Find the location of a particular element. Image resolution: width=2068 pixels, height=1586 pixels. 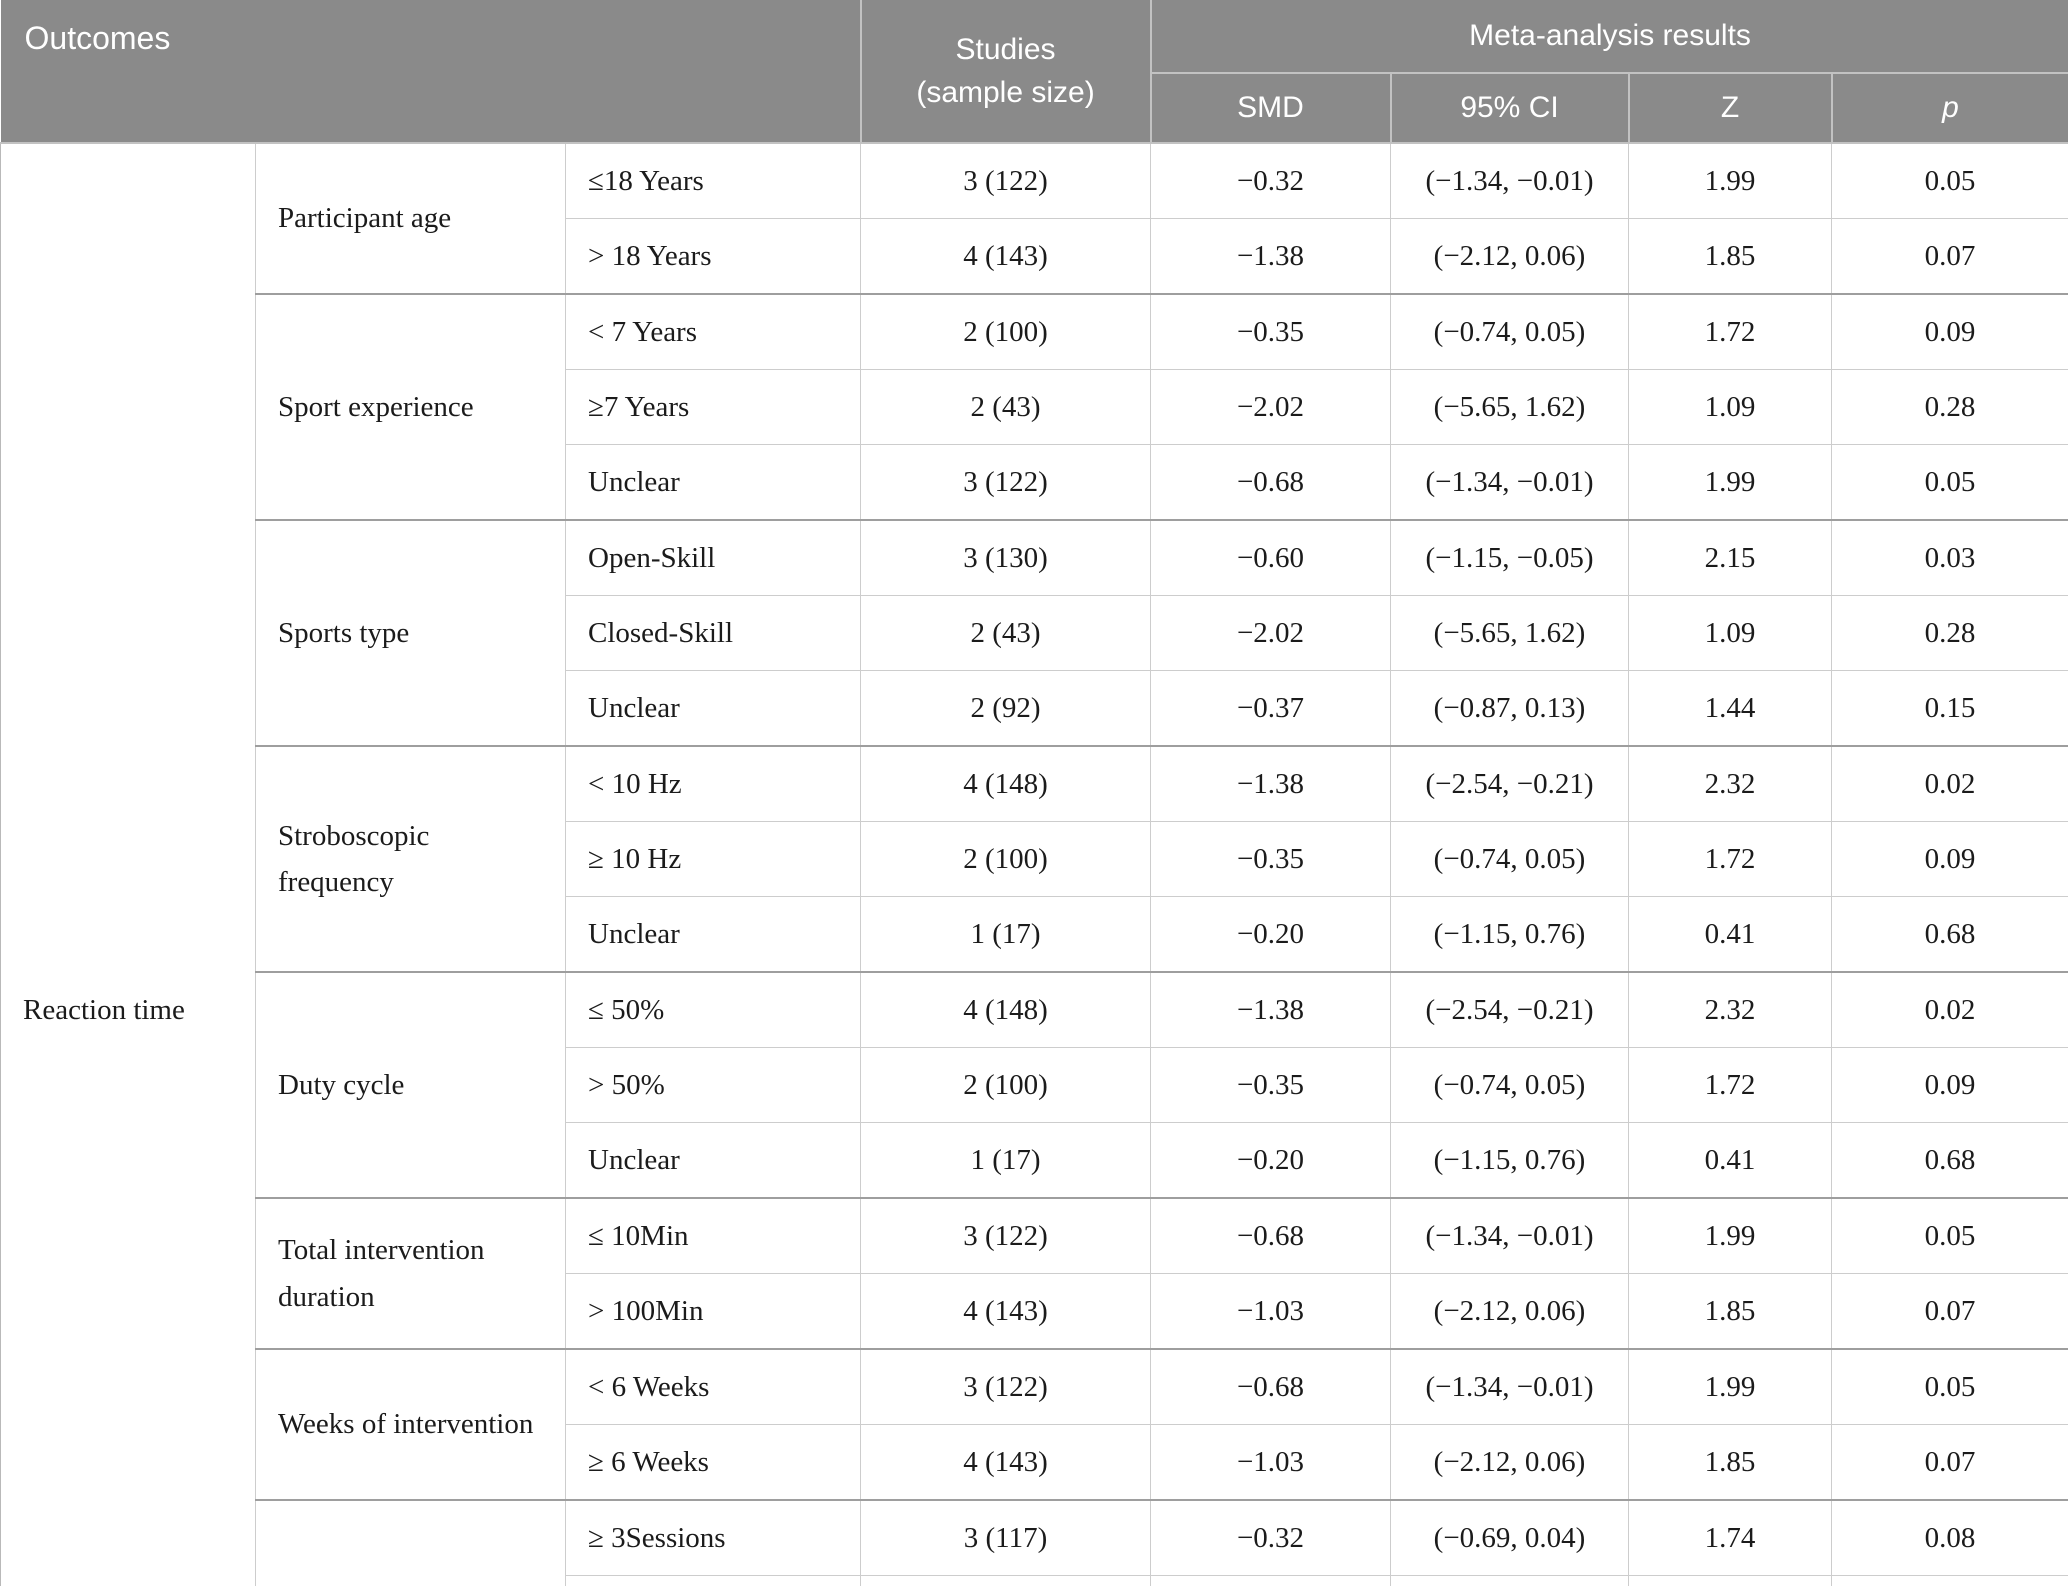

table-row: ≥ 10 Hz 2 (100) −0.35 (−0.74, 0.05) 1.72 0.09 is located at coordinates (1034, 859).